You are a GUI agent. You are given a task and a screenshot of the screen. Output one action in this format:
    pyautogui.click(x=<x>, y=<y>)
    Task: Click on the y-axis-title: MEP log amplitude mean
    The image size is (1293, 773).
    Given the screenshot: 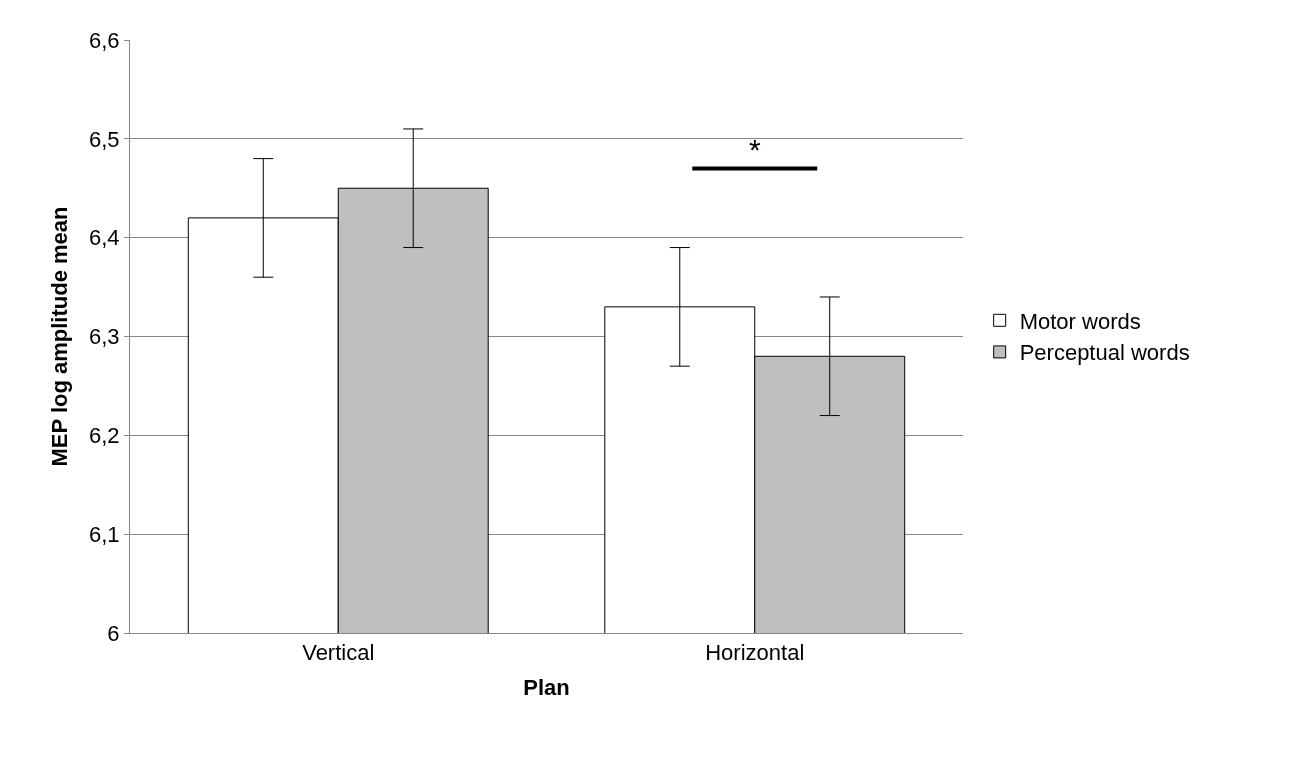 What is the action you would take?
    pyautogui.click(x=59, y=336)
    